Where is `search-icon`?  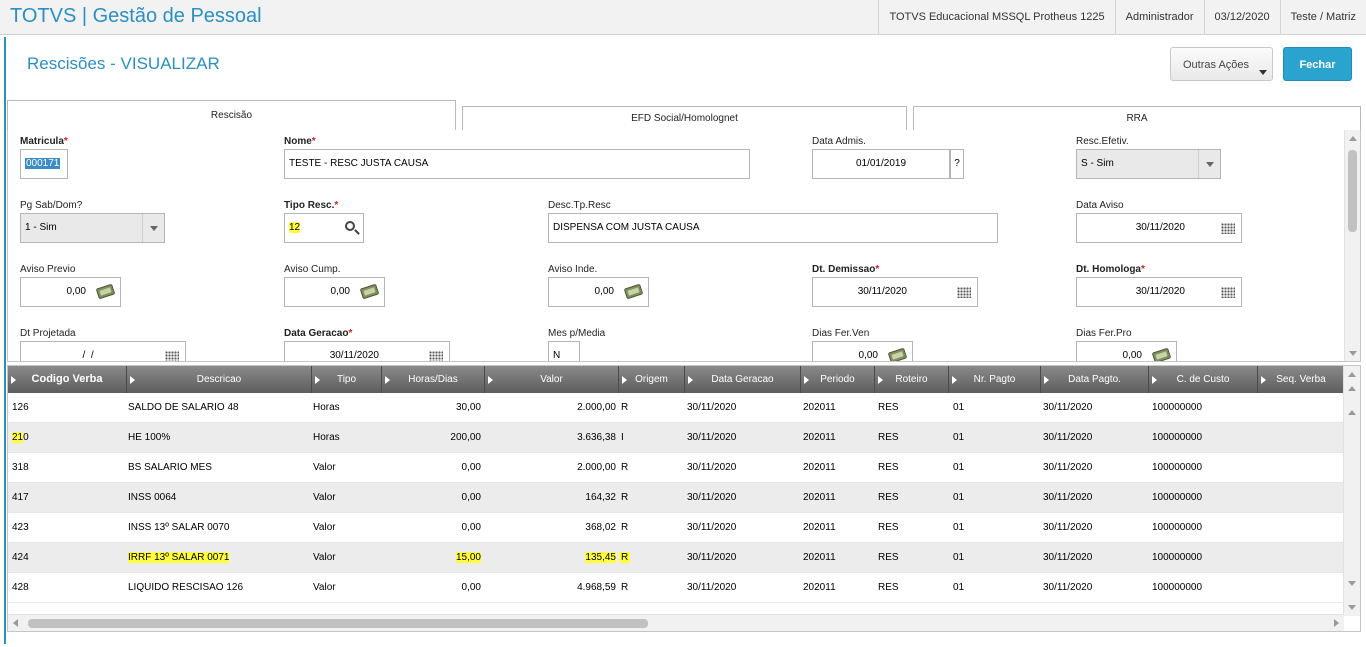 search-icon is located at coordinates (350, 226).